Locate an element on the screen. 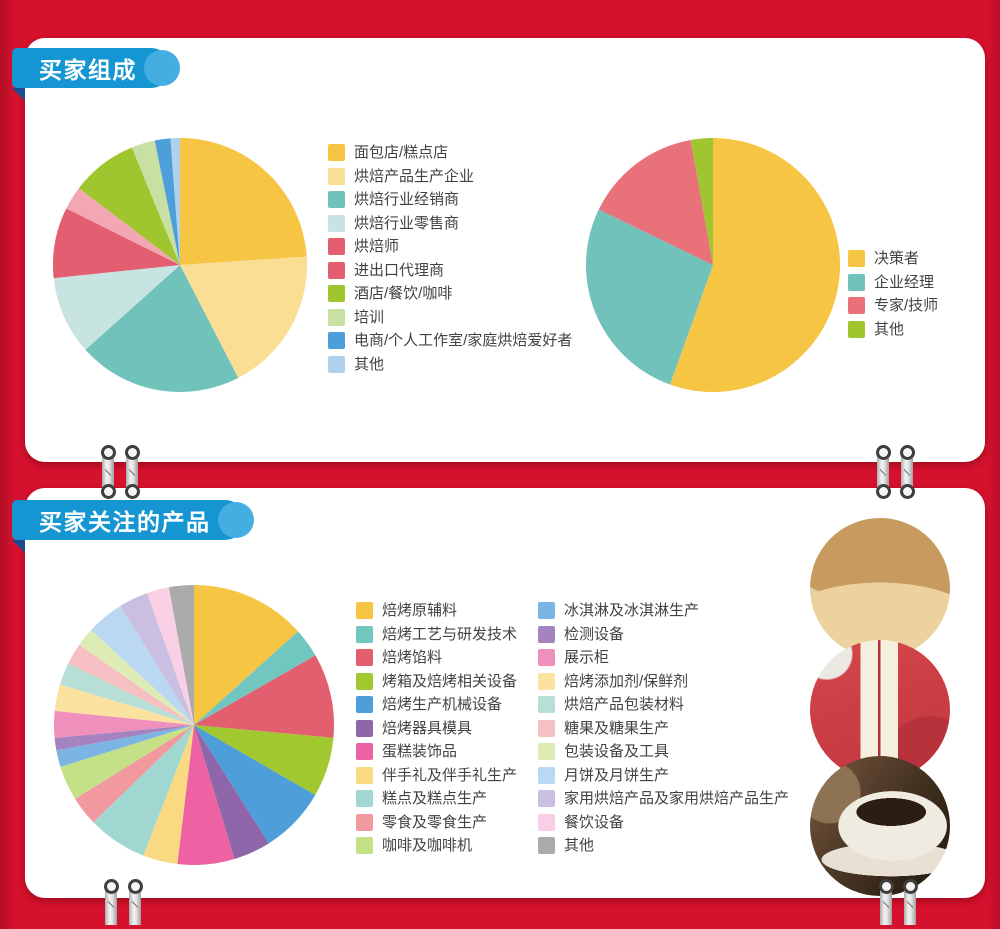  products-pie-chart is located at coordinates (194, 725).